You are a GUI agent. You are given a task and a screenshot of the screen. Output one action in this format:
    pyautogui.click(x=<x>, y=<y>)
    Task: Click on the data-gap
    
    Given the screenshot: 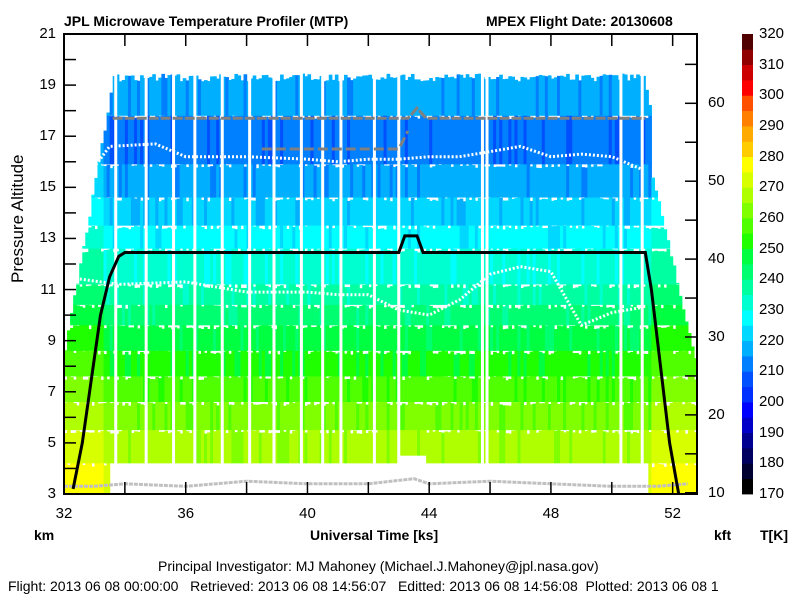 What is the action you would take?
    pyautogui.click(x=323, y=264)
    